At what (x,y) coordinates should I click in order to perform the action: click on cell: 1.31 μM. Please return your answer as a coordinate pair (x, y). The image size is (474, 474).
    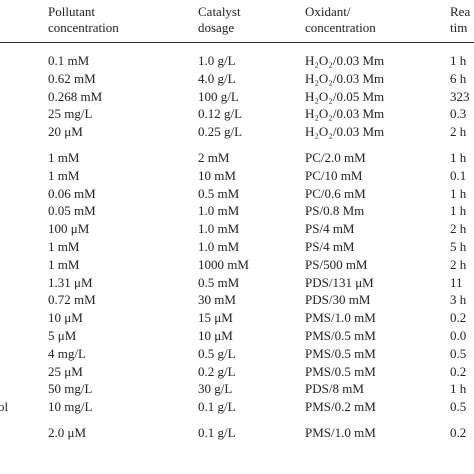
    Looking at the image, I should click on (70, 282).